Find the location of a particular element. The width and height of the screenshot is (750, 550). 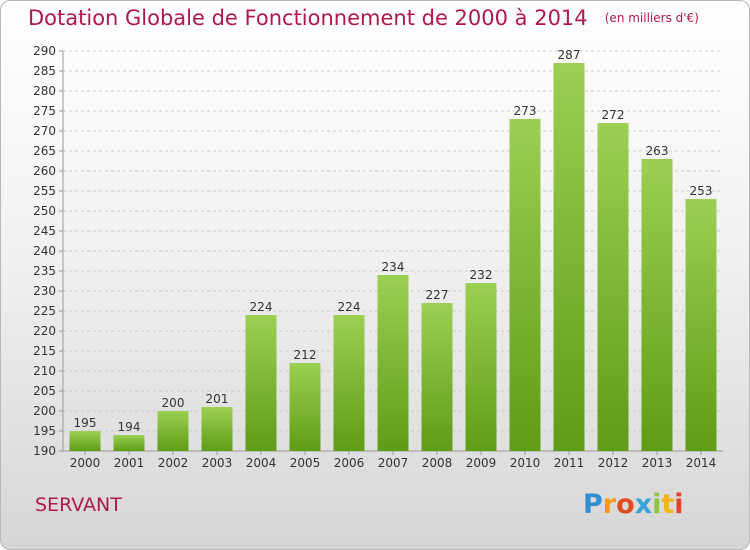

y-tick-label: 195 is located at coordinates (44, 431).